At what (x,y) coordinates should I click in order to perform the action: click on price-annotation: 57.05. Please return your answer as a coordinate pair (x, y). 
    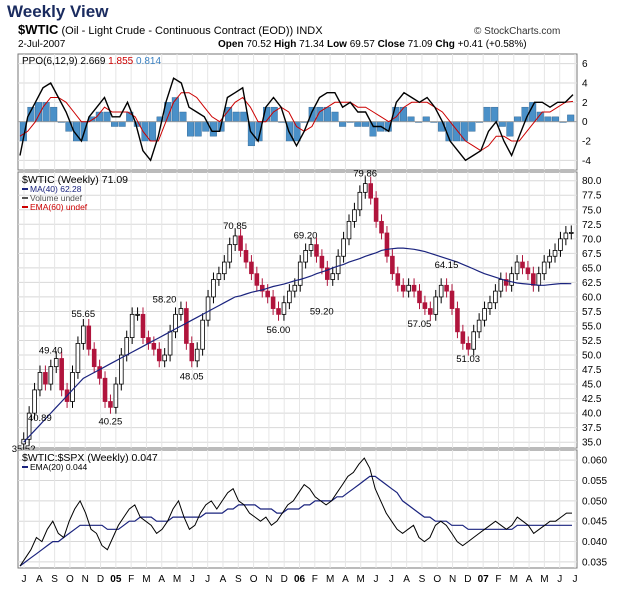
    Looking at the image, I should click on (419, 324).